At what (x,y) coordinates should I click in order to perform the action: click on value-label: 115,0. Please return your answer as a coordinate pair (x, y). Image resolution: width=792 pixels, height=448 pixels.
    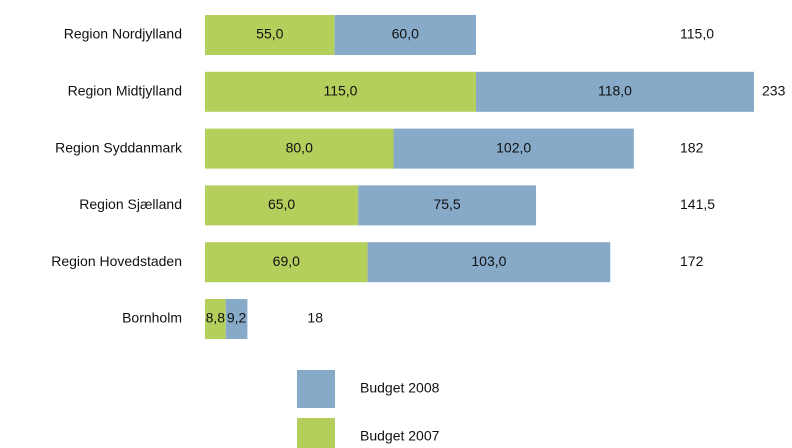
    Looking at the image, I should click on (340, 91).